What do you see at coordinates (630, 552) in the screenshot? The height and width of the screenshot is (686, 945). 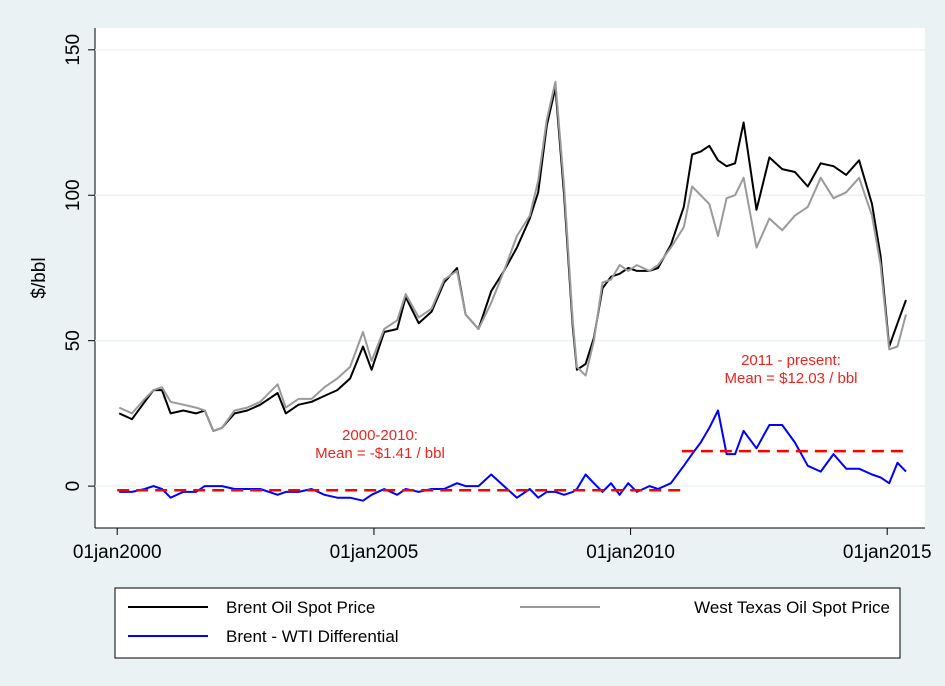 I see `x-tick-label: 01jan2010` at bounding box center [630, 552].